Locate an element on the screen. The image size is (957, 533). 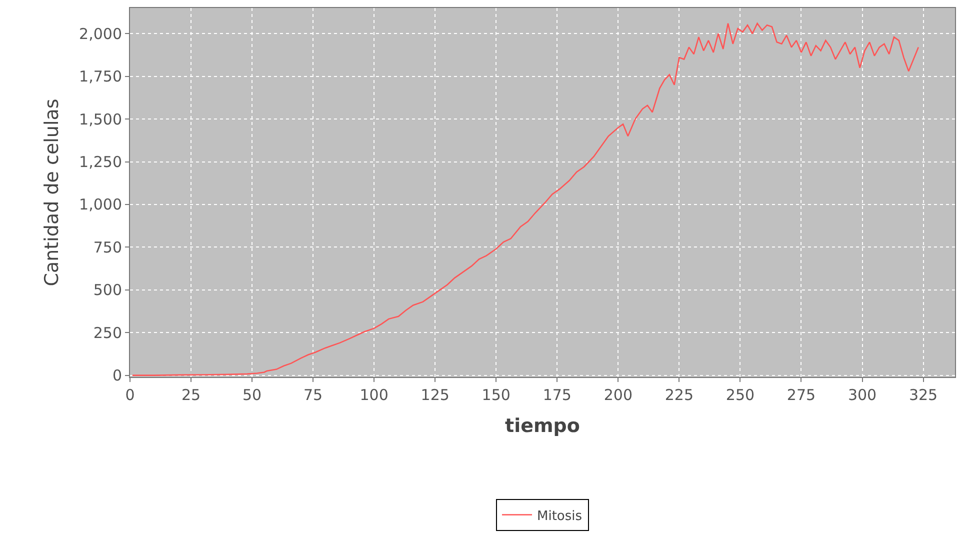
x-tick-label: 0 is located at coordinates (130, 395).